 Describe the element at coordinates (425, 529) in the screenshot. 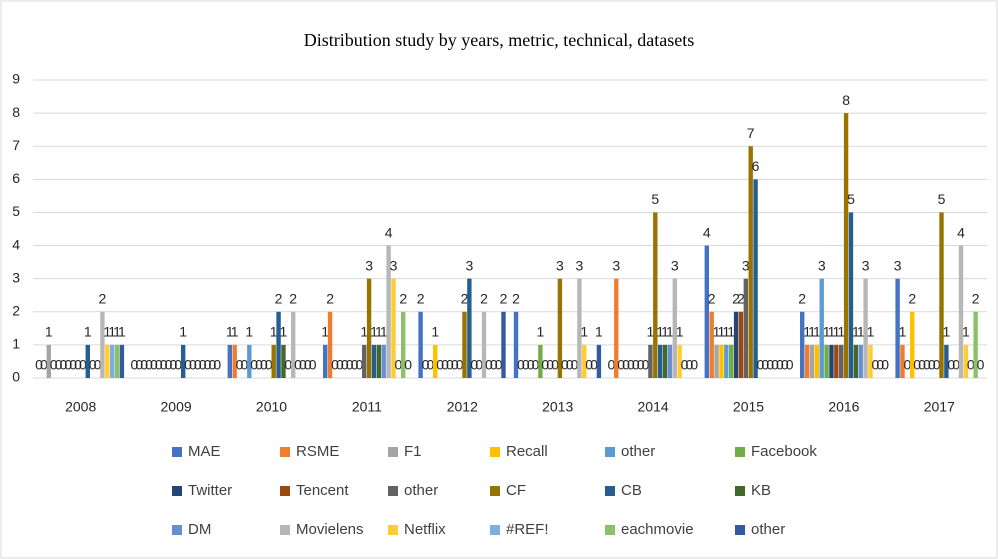

I see `legend-label: Netflix` at that location.